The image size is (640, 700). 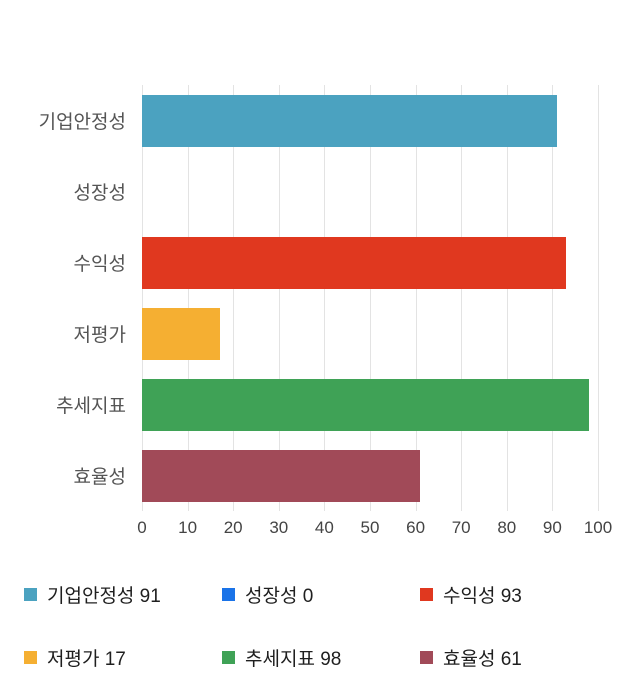 What do you see at coordinates (99, 477) in the screenshot?
I see `category-label: 효율성` at bounding box center [99, 477].